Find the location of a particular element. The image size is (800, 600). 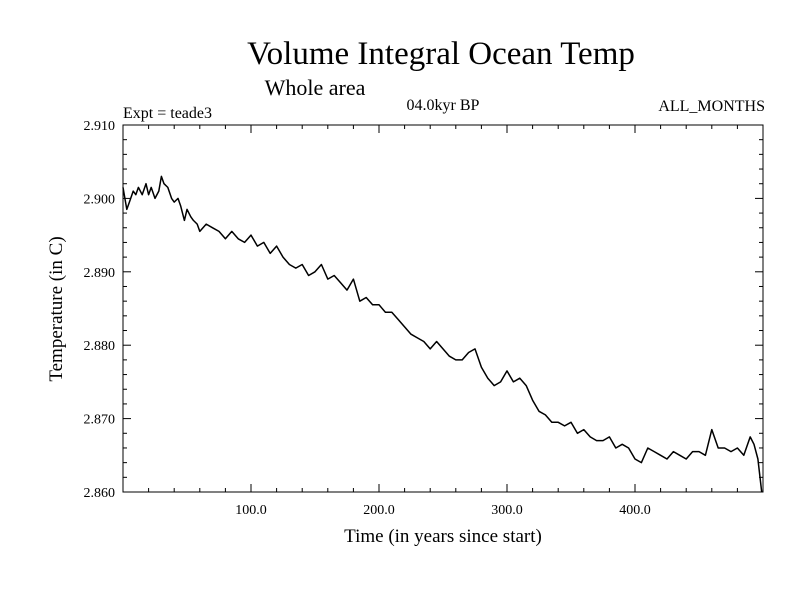

chart-title: Volume Integral Ocean Temp is located at coordinates (441, 54).